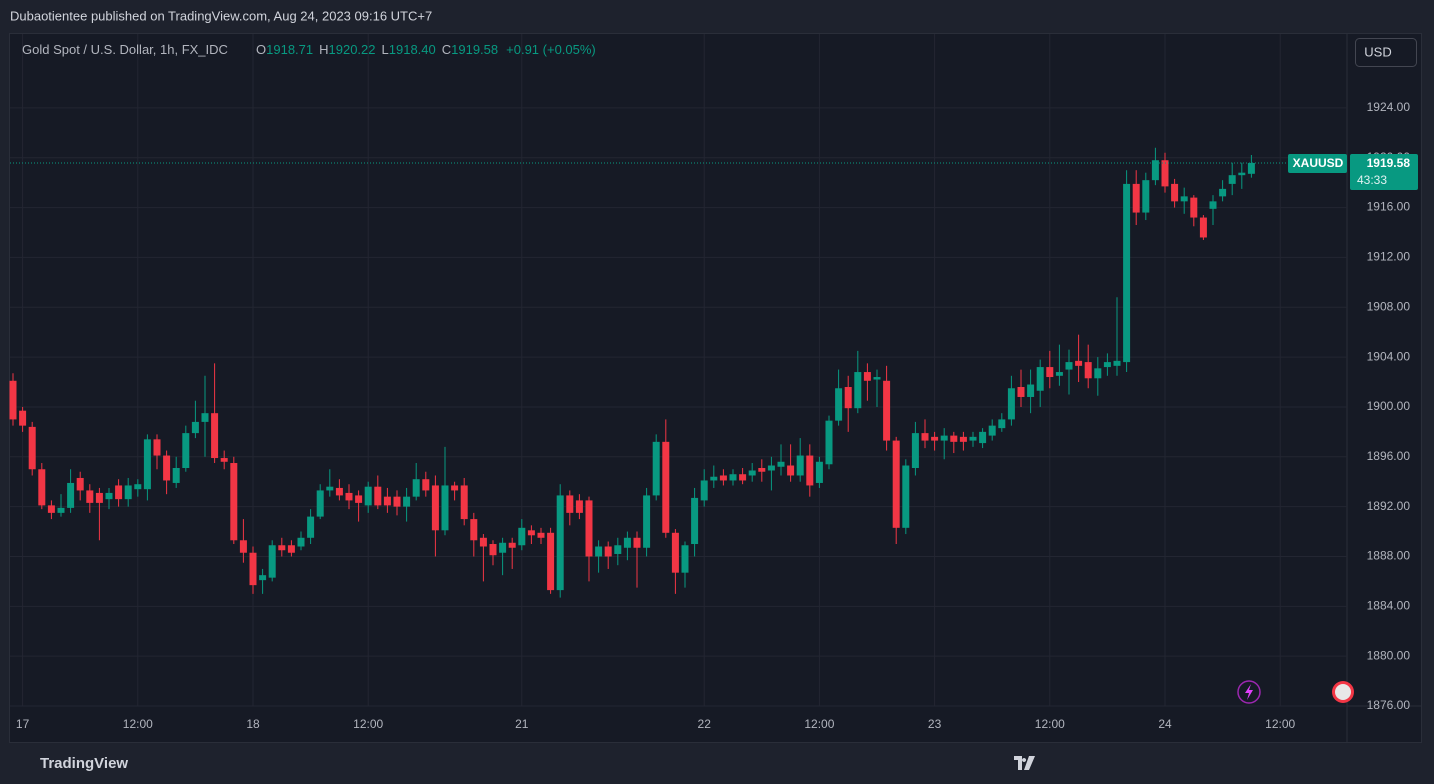 This screenshot has height=784, width=1434. I want to click on ohlc-value: 1918.40, so click(412, 49).